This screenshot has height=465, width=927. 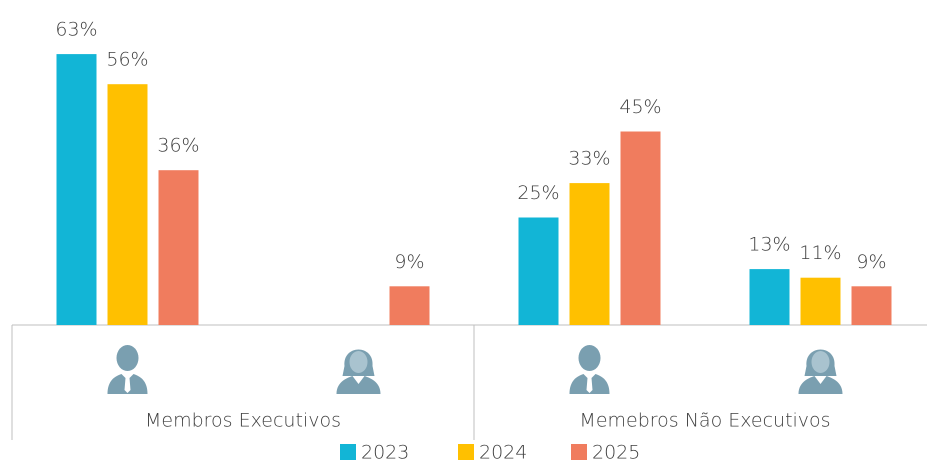 I want to click on group-label: Memebros Não Executivos, so click(x=704, y=421).